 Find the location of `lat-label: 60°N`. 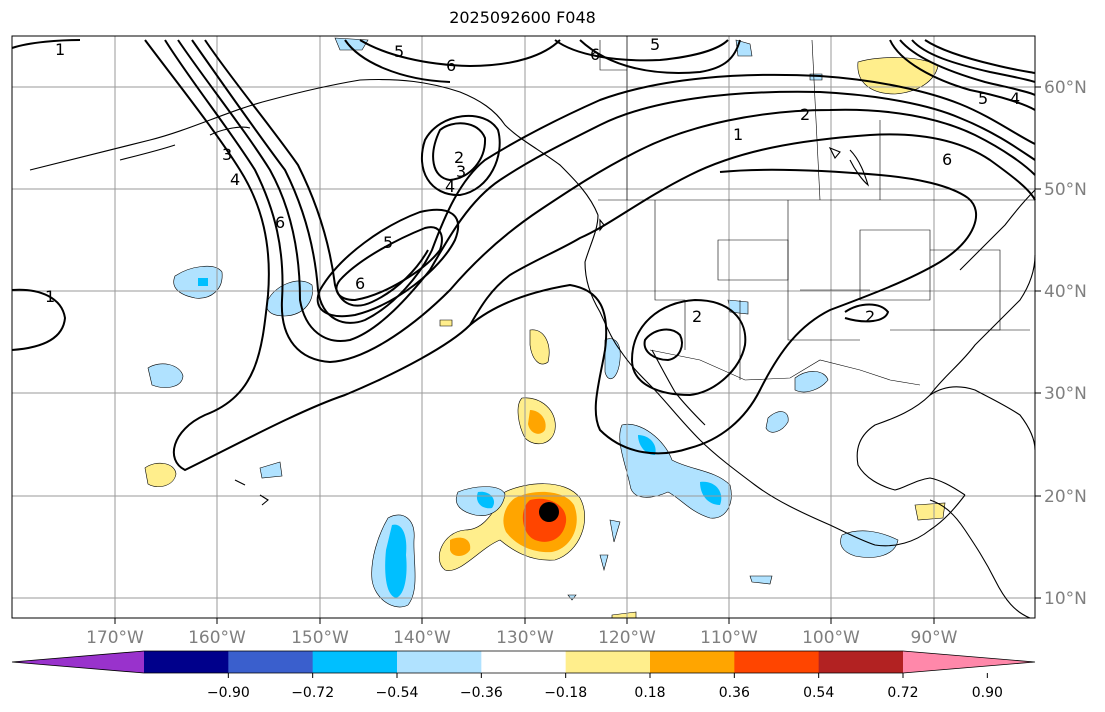

lat-label: 60°N is located at coordinates (1065, 88).